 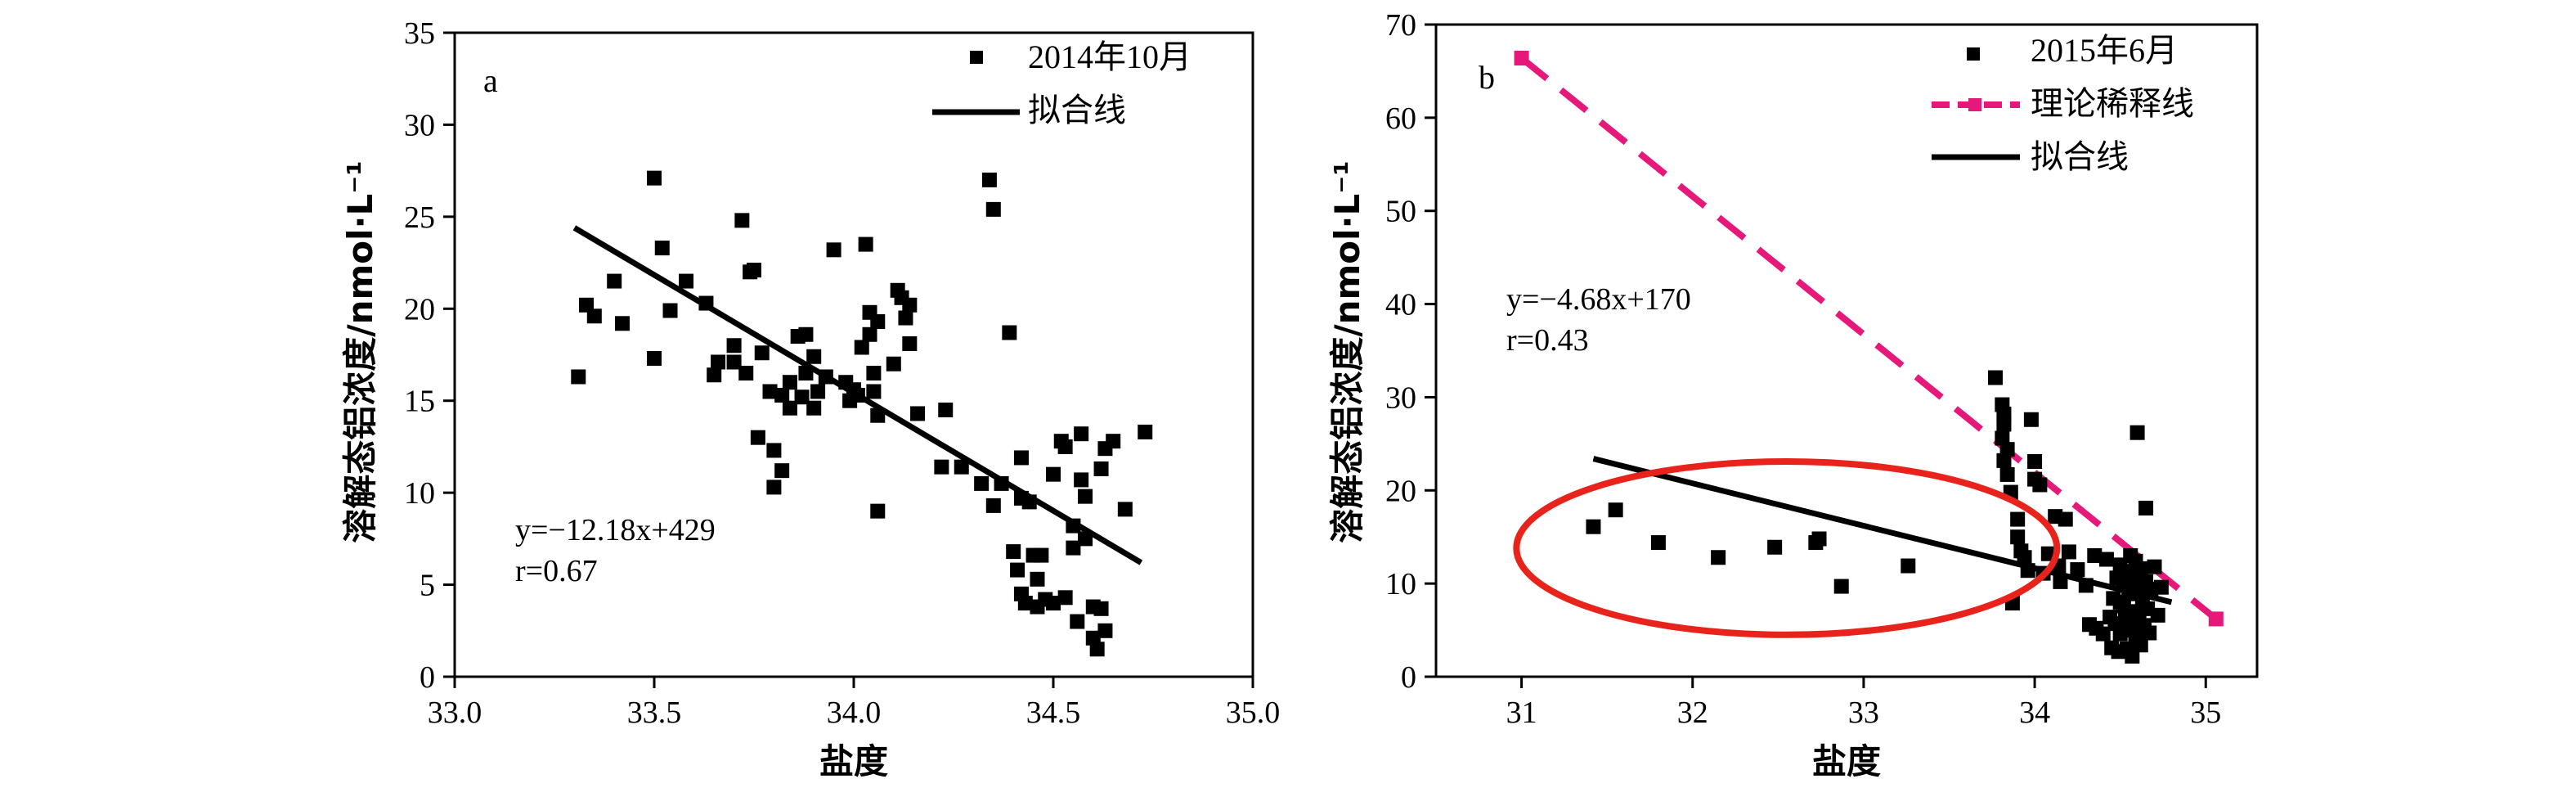 What do you see at coordinates (556, 571) in the screenshot?
I see `panel-a-correlation: r=0.67` at bounding box center [556, 571].